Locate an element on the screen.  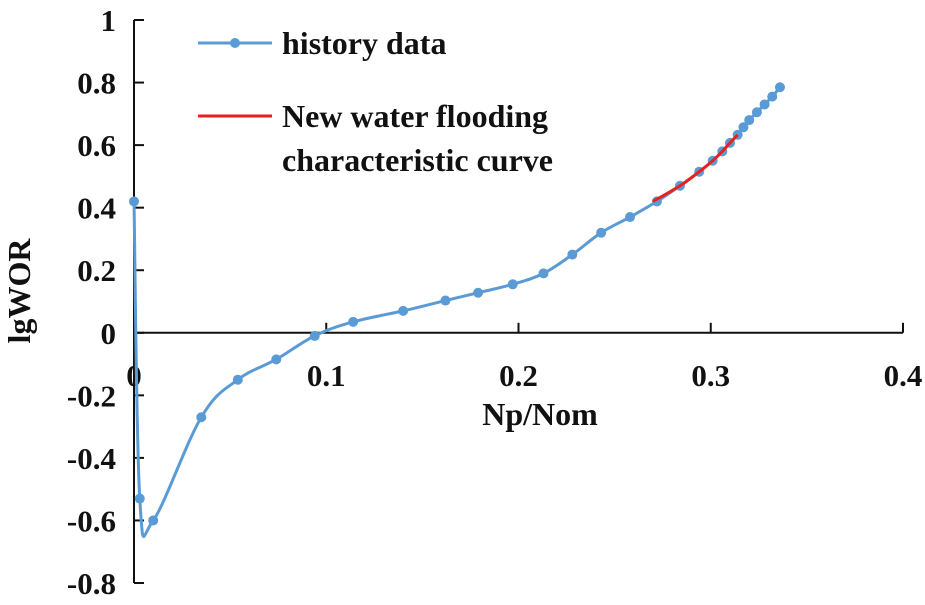
y-tick-label: 0.2 is located at coordinates (96, 270).